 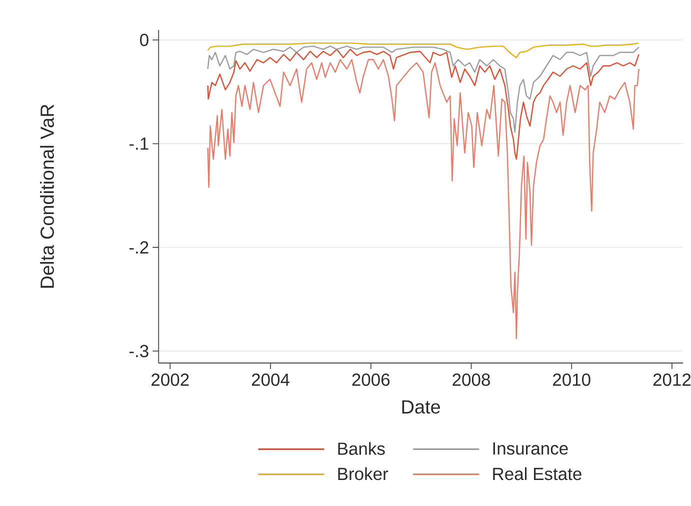 What do you see at coordinates (138, 247) in the screenshot?
I see `y-tick-label: -.2` at bounding box center [138, 247].